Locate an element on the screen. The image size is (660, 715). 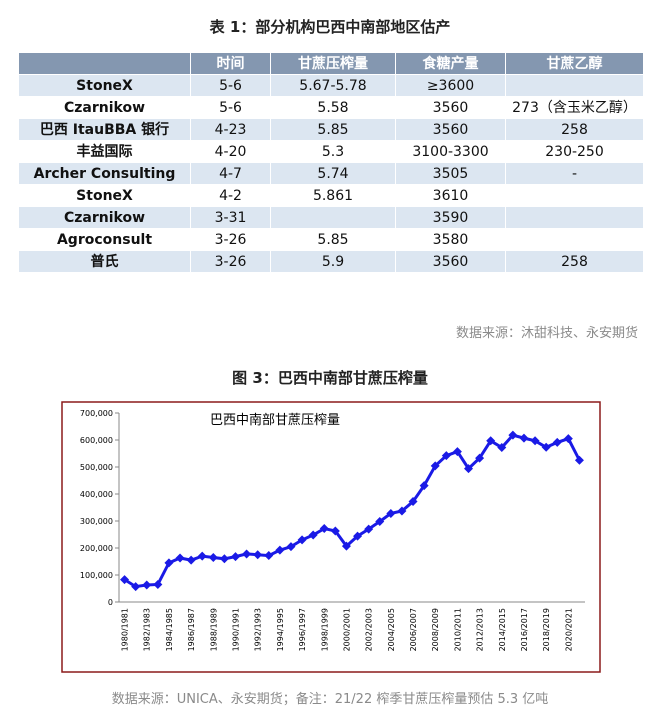
y-tick-label: 600,000 is located at coordinates (96, 440).